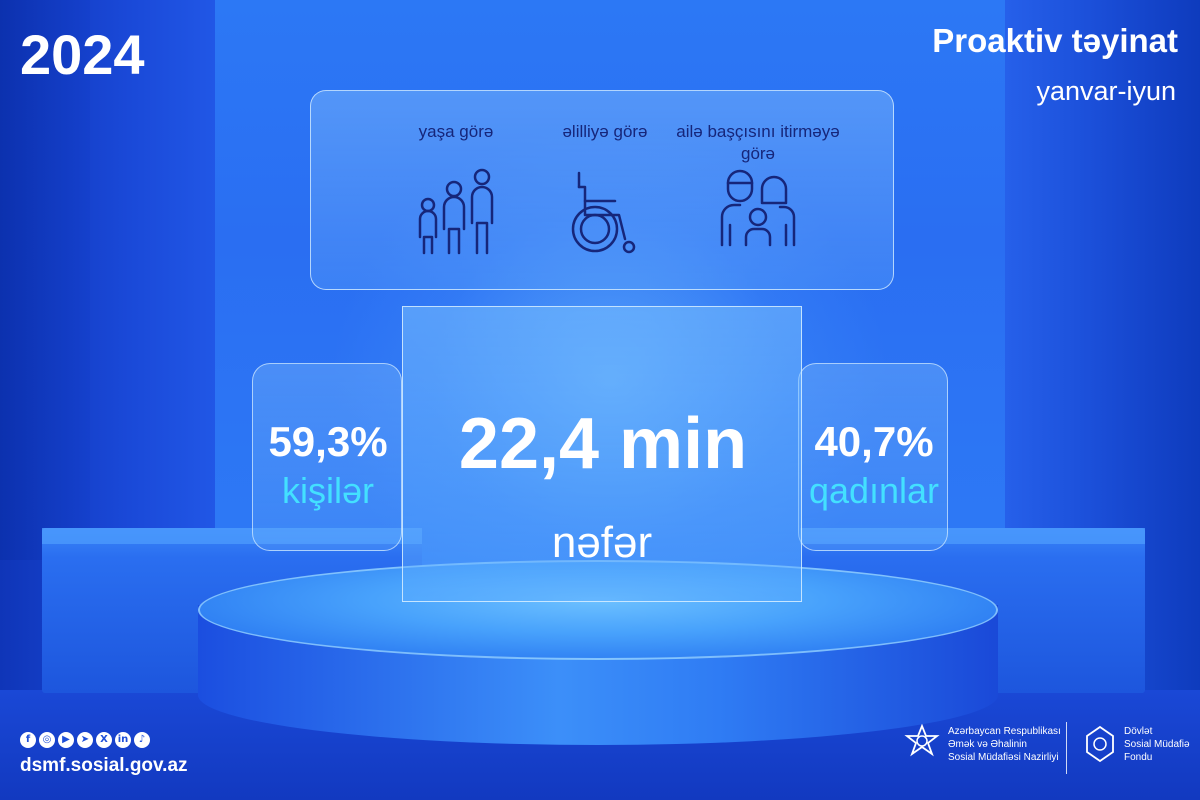 The width and height of the screenshot is (1200, 800). What do you see at coordinates (972, 536) in the screenshot?
I see `right-step-top` at bounding box center [972, 536].